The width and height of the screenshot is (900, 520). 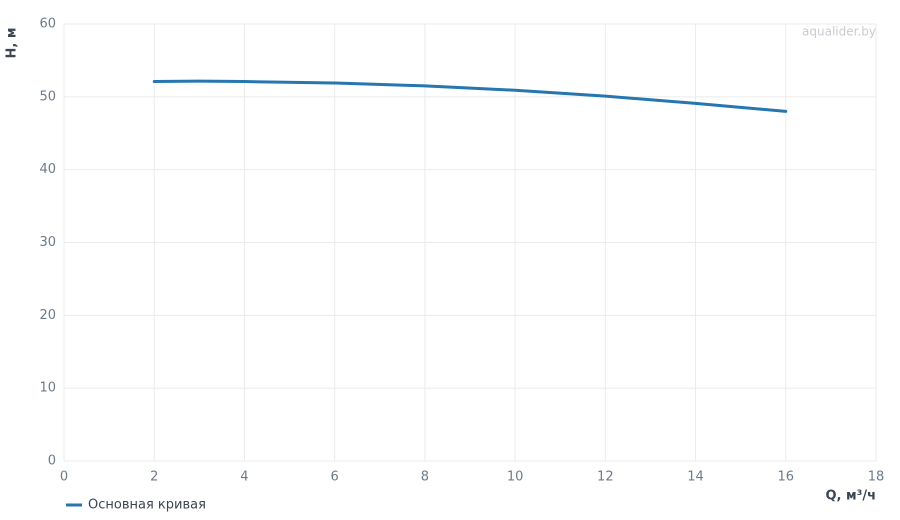 What do you see at coordinates (425, 477) in the screenshot?
I see `x-tick-label: 8` at bounding box center [425, 477].